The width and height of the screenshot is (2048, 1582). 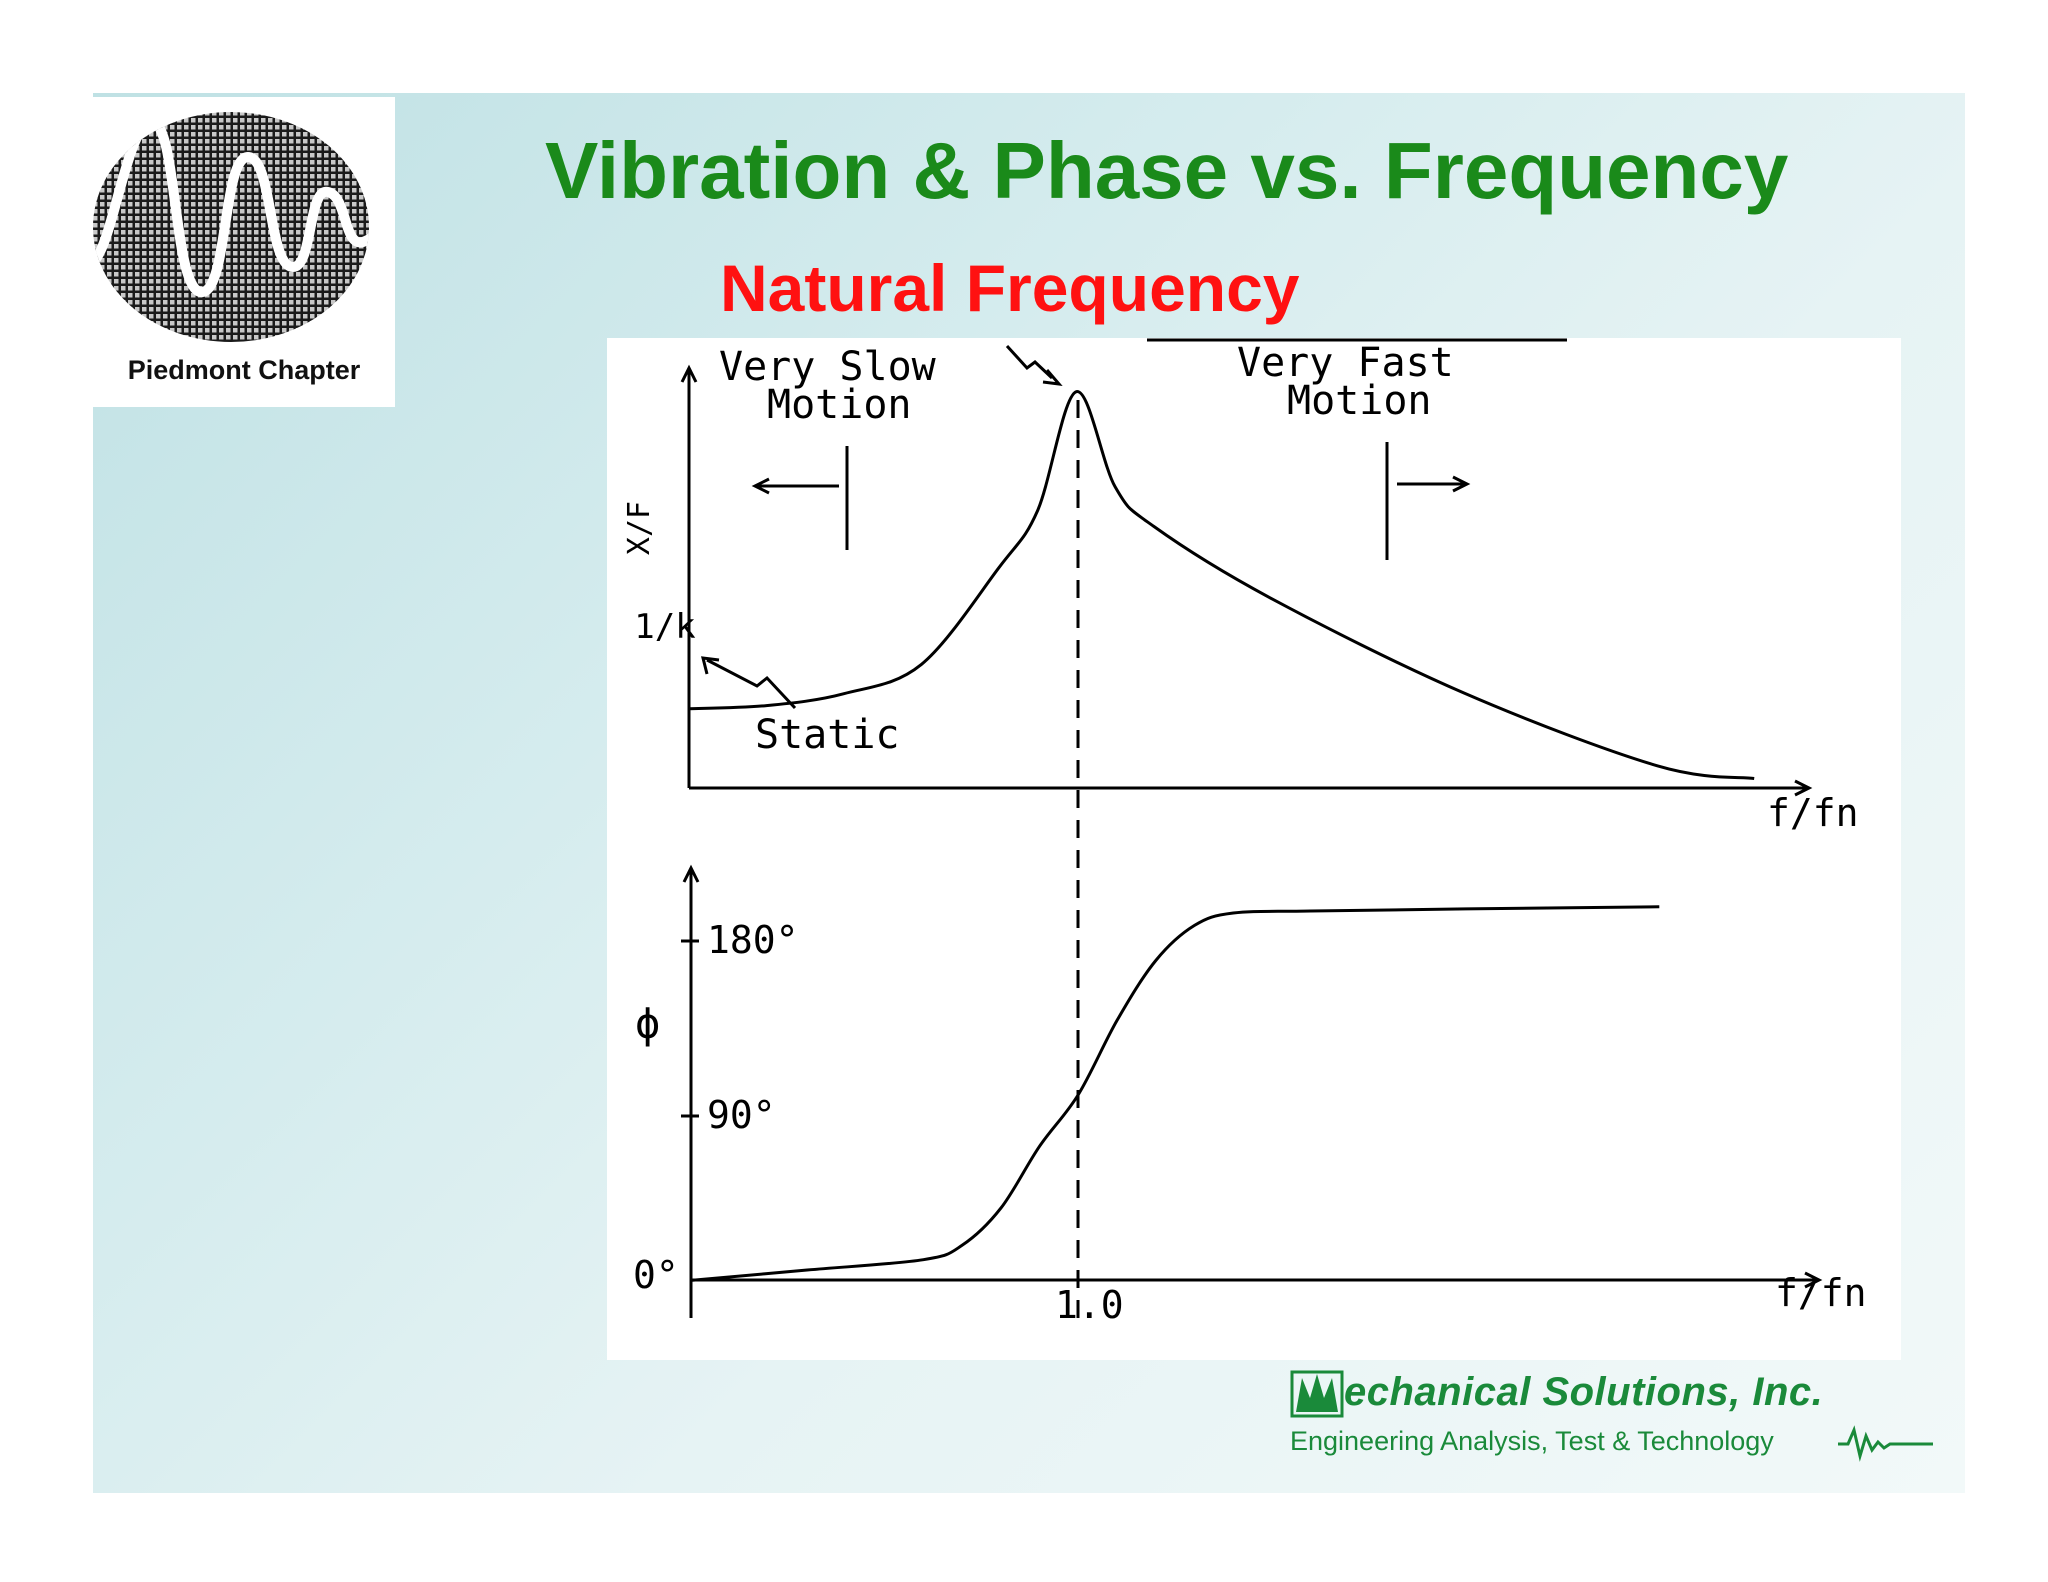 What do you see at coordinates (1461, 484) in the screenshot?
I see `fast-arrow-head` at bounding box center [1461, 484].